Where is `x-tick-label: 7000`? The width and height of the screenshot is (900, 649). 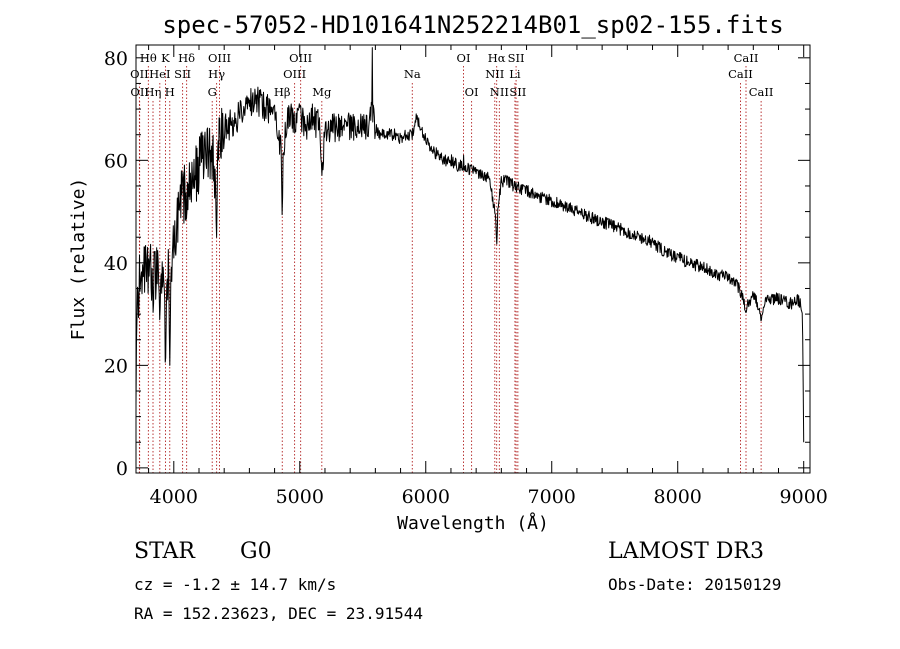 x-tick-label: 7000 is located at coordinates (552, 497).